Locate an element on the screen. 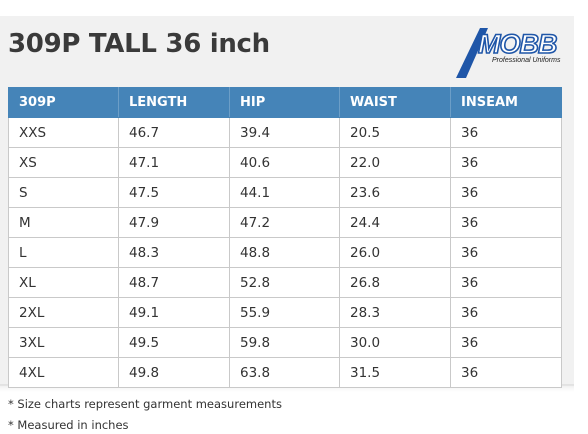 This screenshot has width=588, height=434. cell-waist: 26.0 is located at coordinates (395, 252).